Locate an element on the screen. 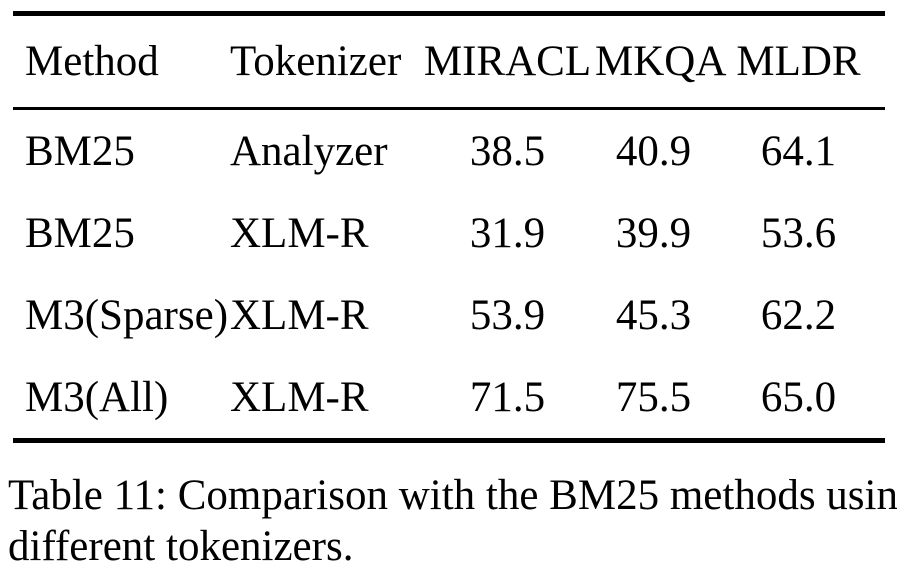 This screenshot has height=582, width=897. cell-mldr: 53.6 is located at coordinates (798, 233).